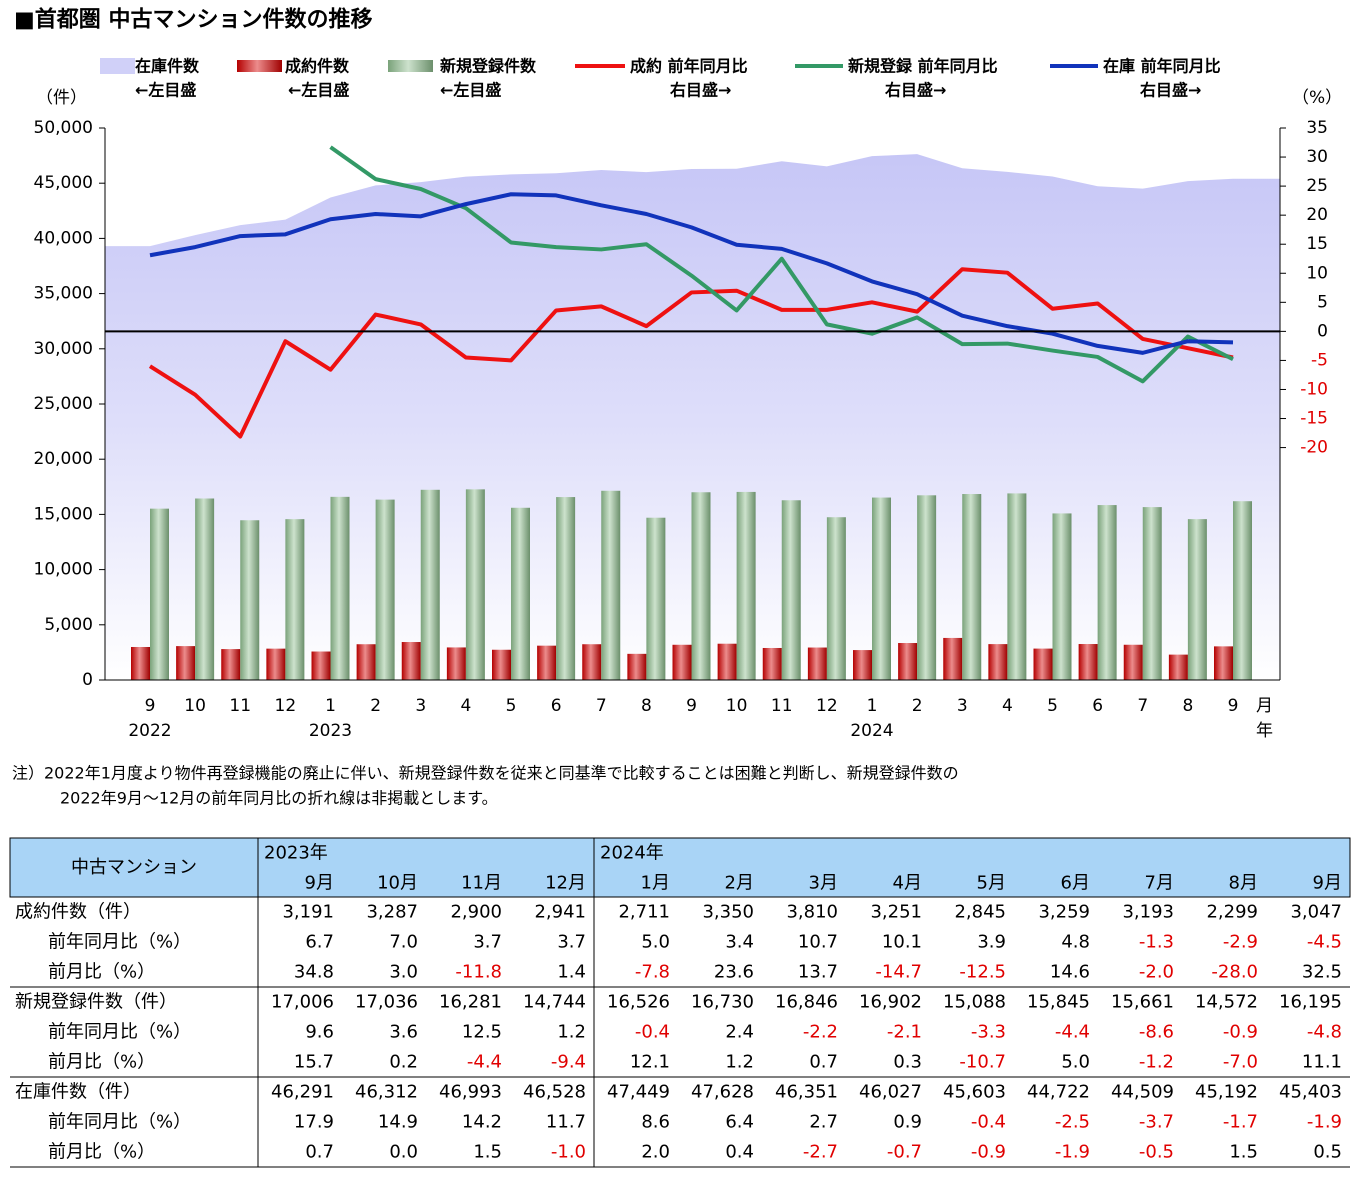 The width and height of the screenshot is (1358, 1183). I want to click on table-cell: 6.4, so click(739, 1122).